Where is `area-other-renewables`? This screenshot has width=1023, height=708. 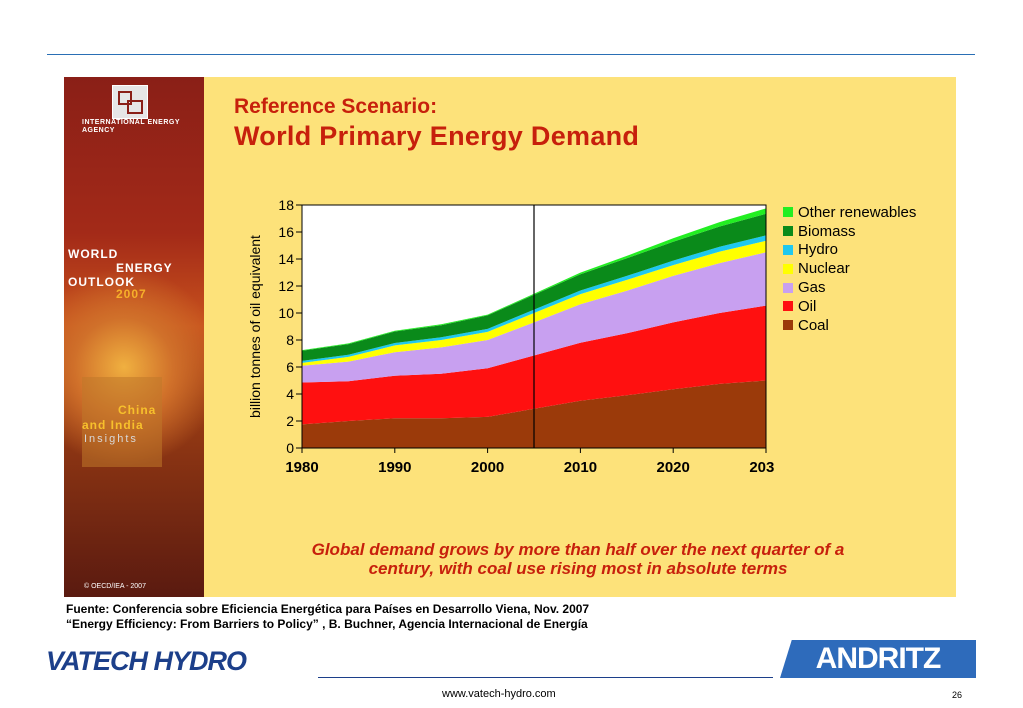 area-other-renewables is located at coordinates (534, 279).